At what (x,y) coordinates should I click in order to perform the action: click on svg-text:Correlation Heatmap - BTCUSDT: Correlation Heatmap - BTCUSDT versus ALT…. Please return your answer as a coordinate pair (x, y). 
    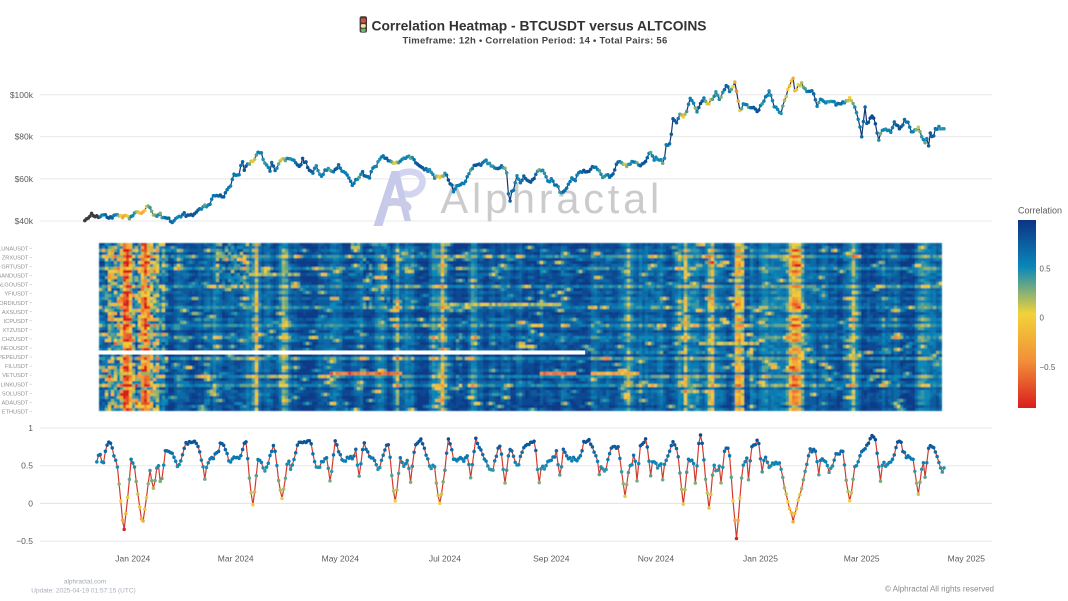
    Looking at the image, I should click on (538, 26).